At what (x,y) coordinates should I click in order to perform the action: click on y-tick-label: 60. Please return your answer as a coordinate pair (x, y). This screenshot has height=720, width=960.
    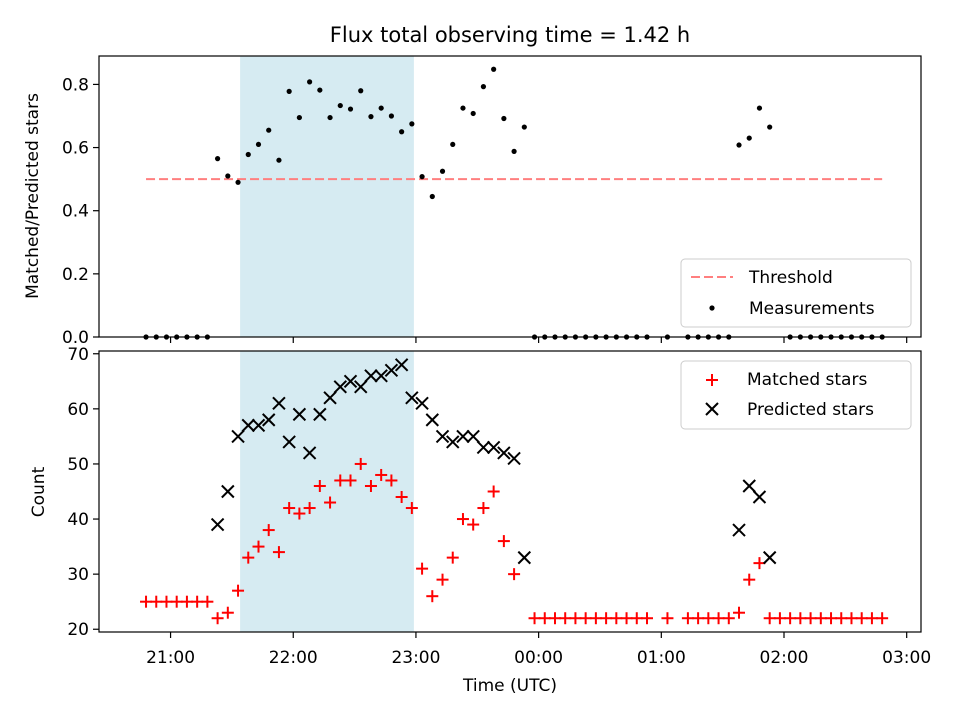
    Looking at the image, I should click on (78, 410).